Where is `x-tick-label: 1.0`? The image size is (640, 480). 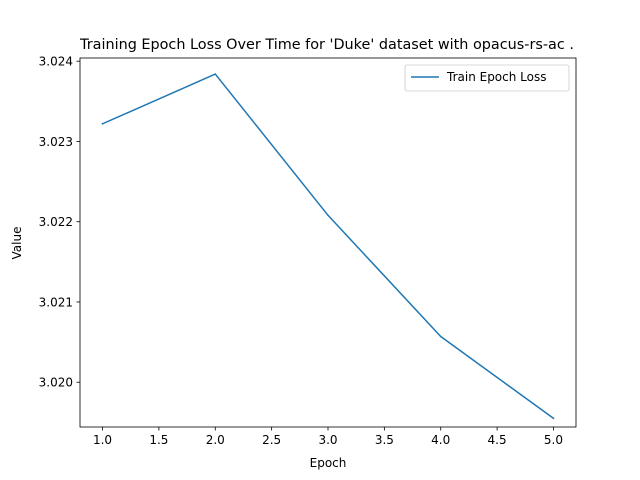
x-tick-label: 1.0 is located at coordinates (102, 440).